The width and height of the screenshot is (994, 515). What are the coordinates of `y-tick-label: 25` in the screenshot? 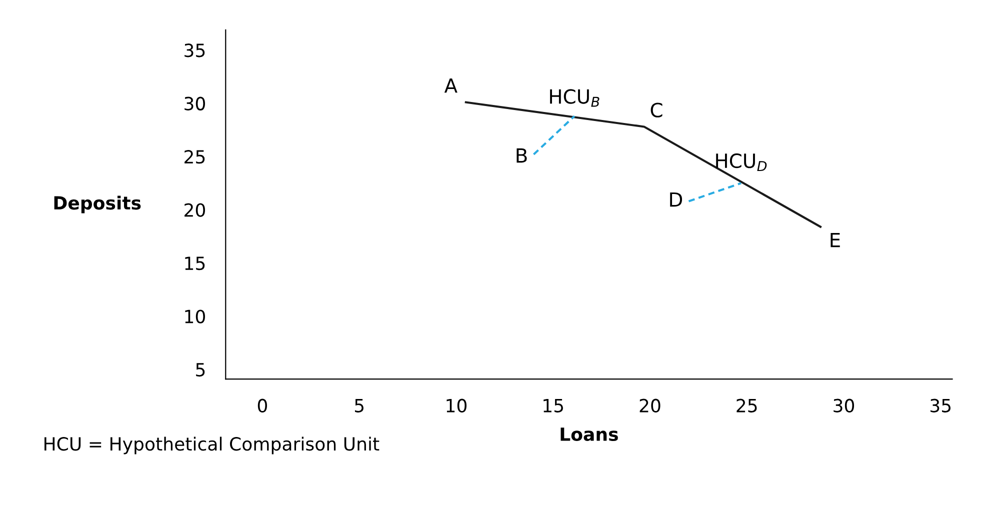 It's located at (194, 157).